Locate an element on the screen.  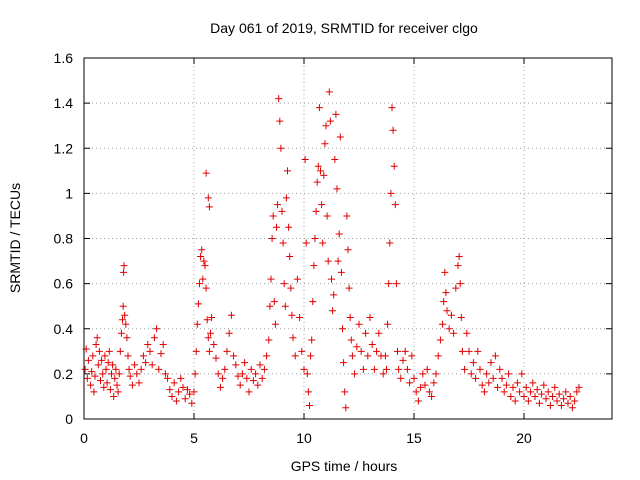
y-tick-label: 0.6 is located at coordinates (64, 284).